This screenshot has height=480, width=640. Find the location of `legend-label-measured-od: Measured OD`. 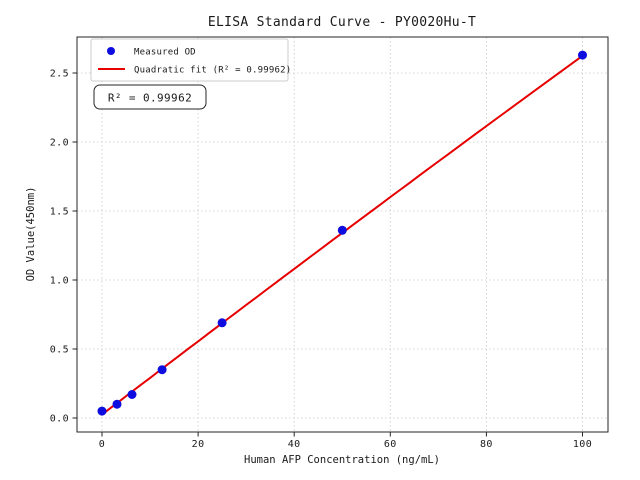

legend-label-measured-od: Measured OD is located at coordinates (165, 53).